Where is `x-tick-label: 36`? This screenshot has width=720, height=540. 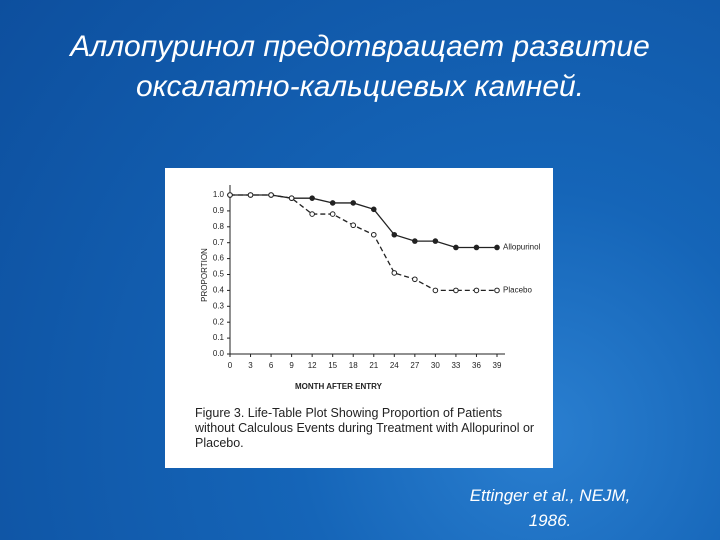 x-tick-label: 36 is located at coordinates (476, 365).